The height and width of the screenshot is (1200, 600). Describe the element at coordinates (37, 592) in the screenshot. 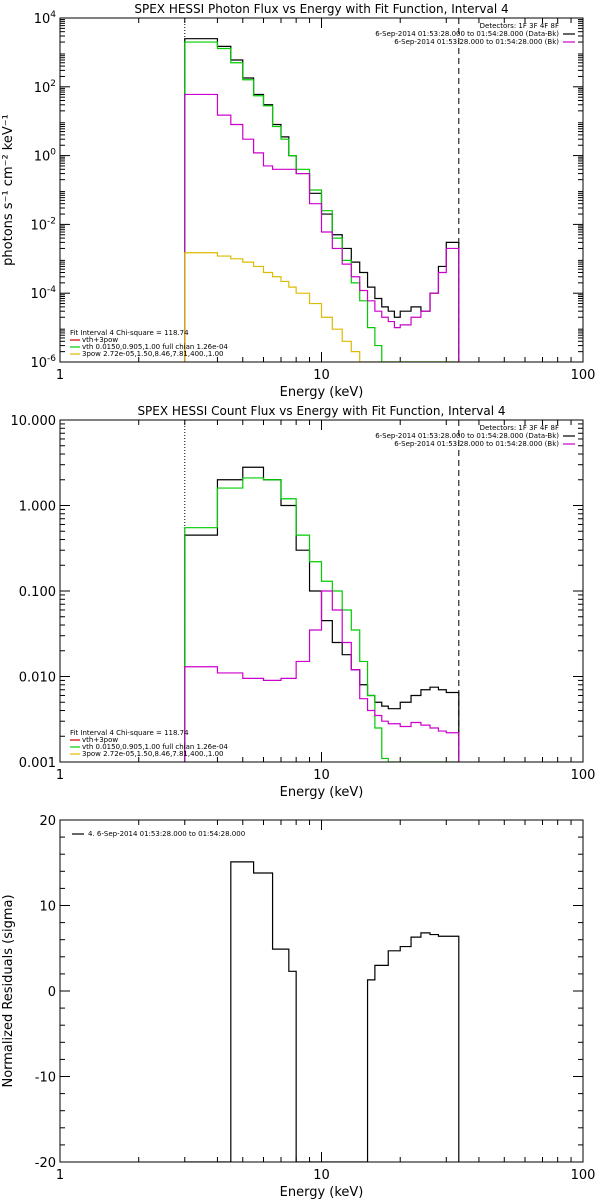

I see `y-tick-label: 0.100` at that location.